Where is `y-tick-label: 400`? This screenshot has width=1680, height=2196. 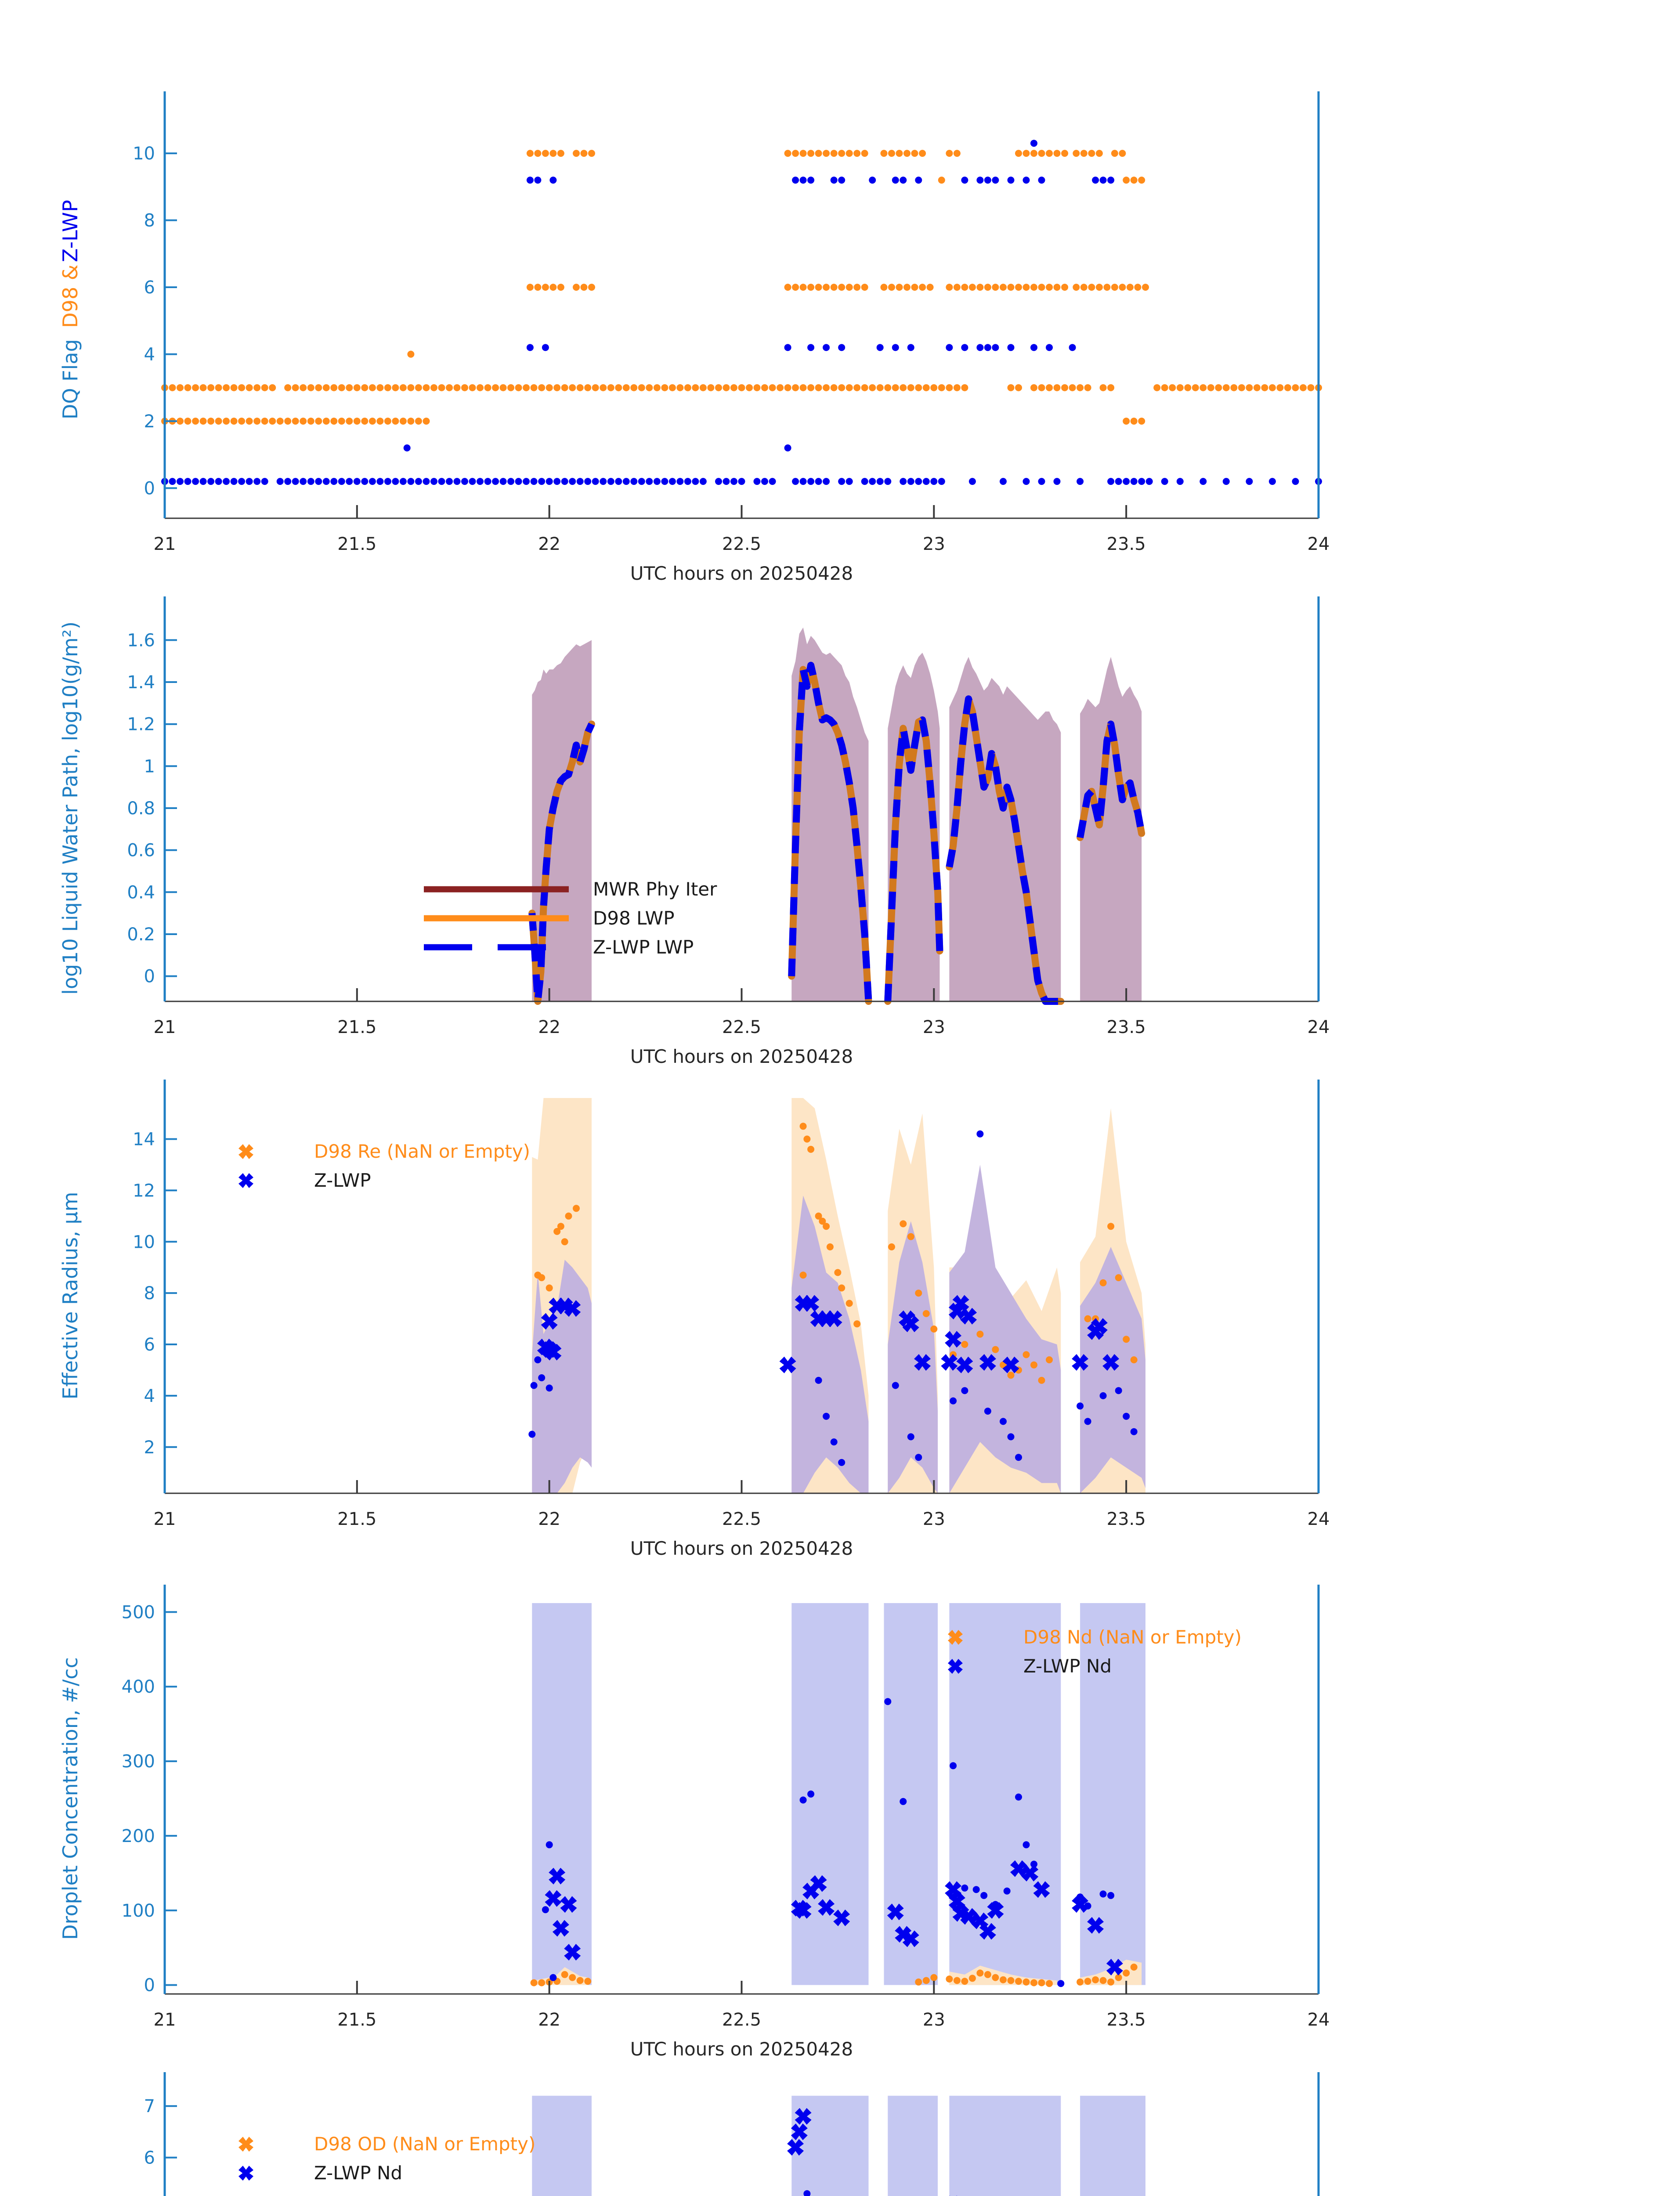
y-tick-label: 400 is located at coordinates (138, 1687).